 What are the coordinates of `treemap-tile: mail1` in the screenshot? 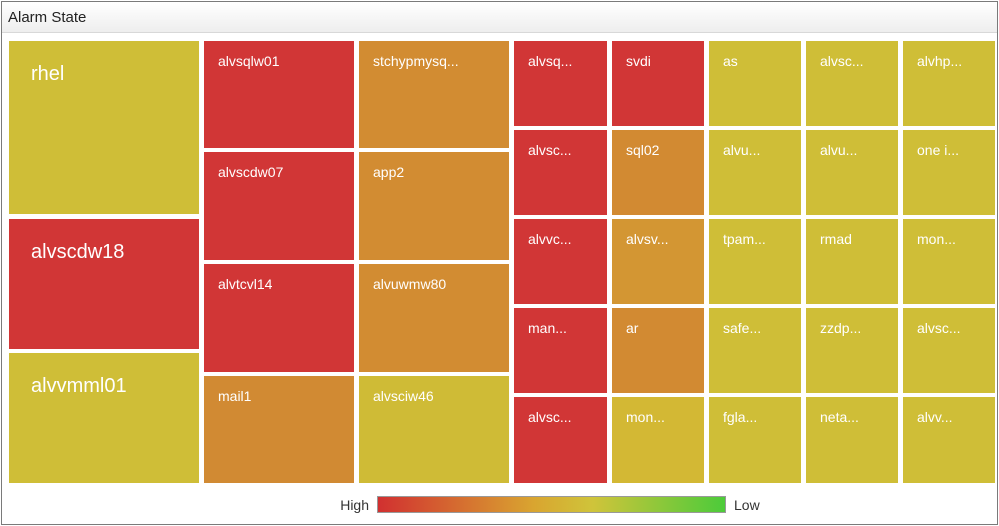 It's located at (279, 429).